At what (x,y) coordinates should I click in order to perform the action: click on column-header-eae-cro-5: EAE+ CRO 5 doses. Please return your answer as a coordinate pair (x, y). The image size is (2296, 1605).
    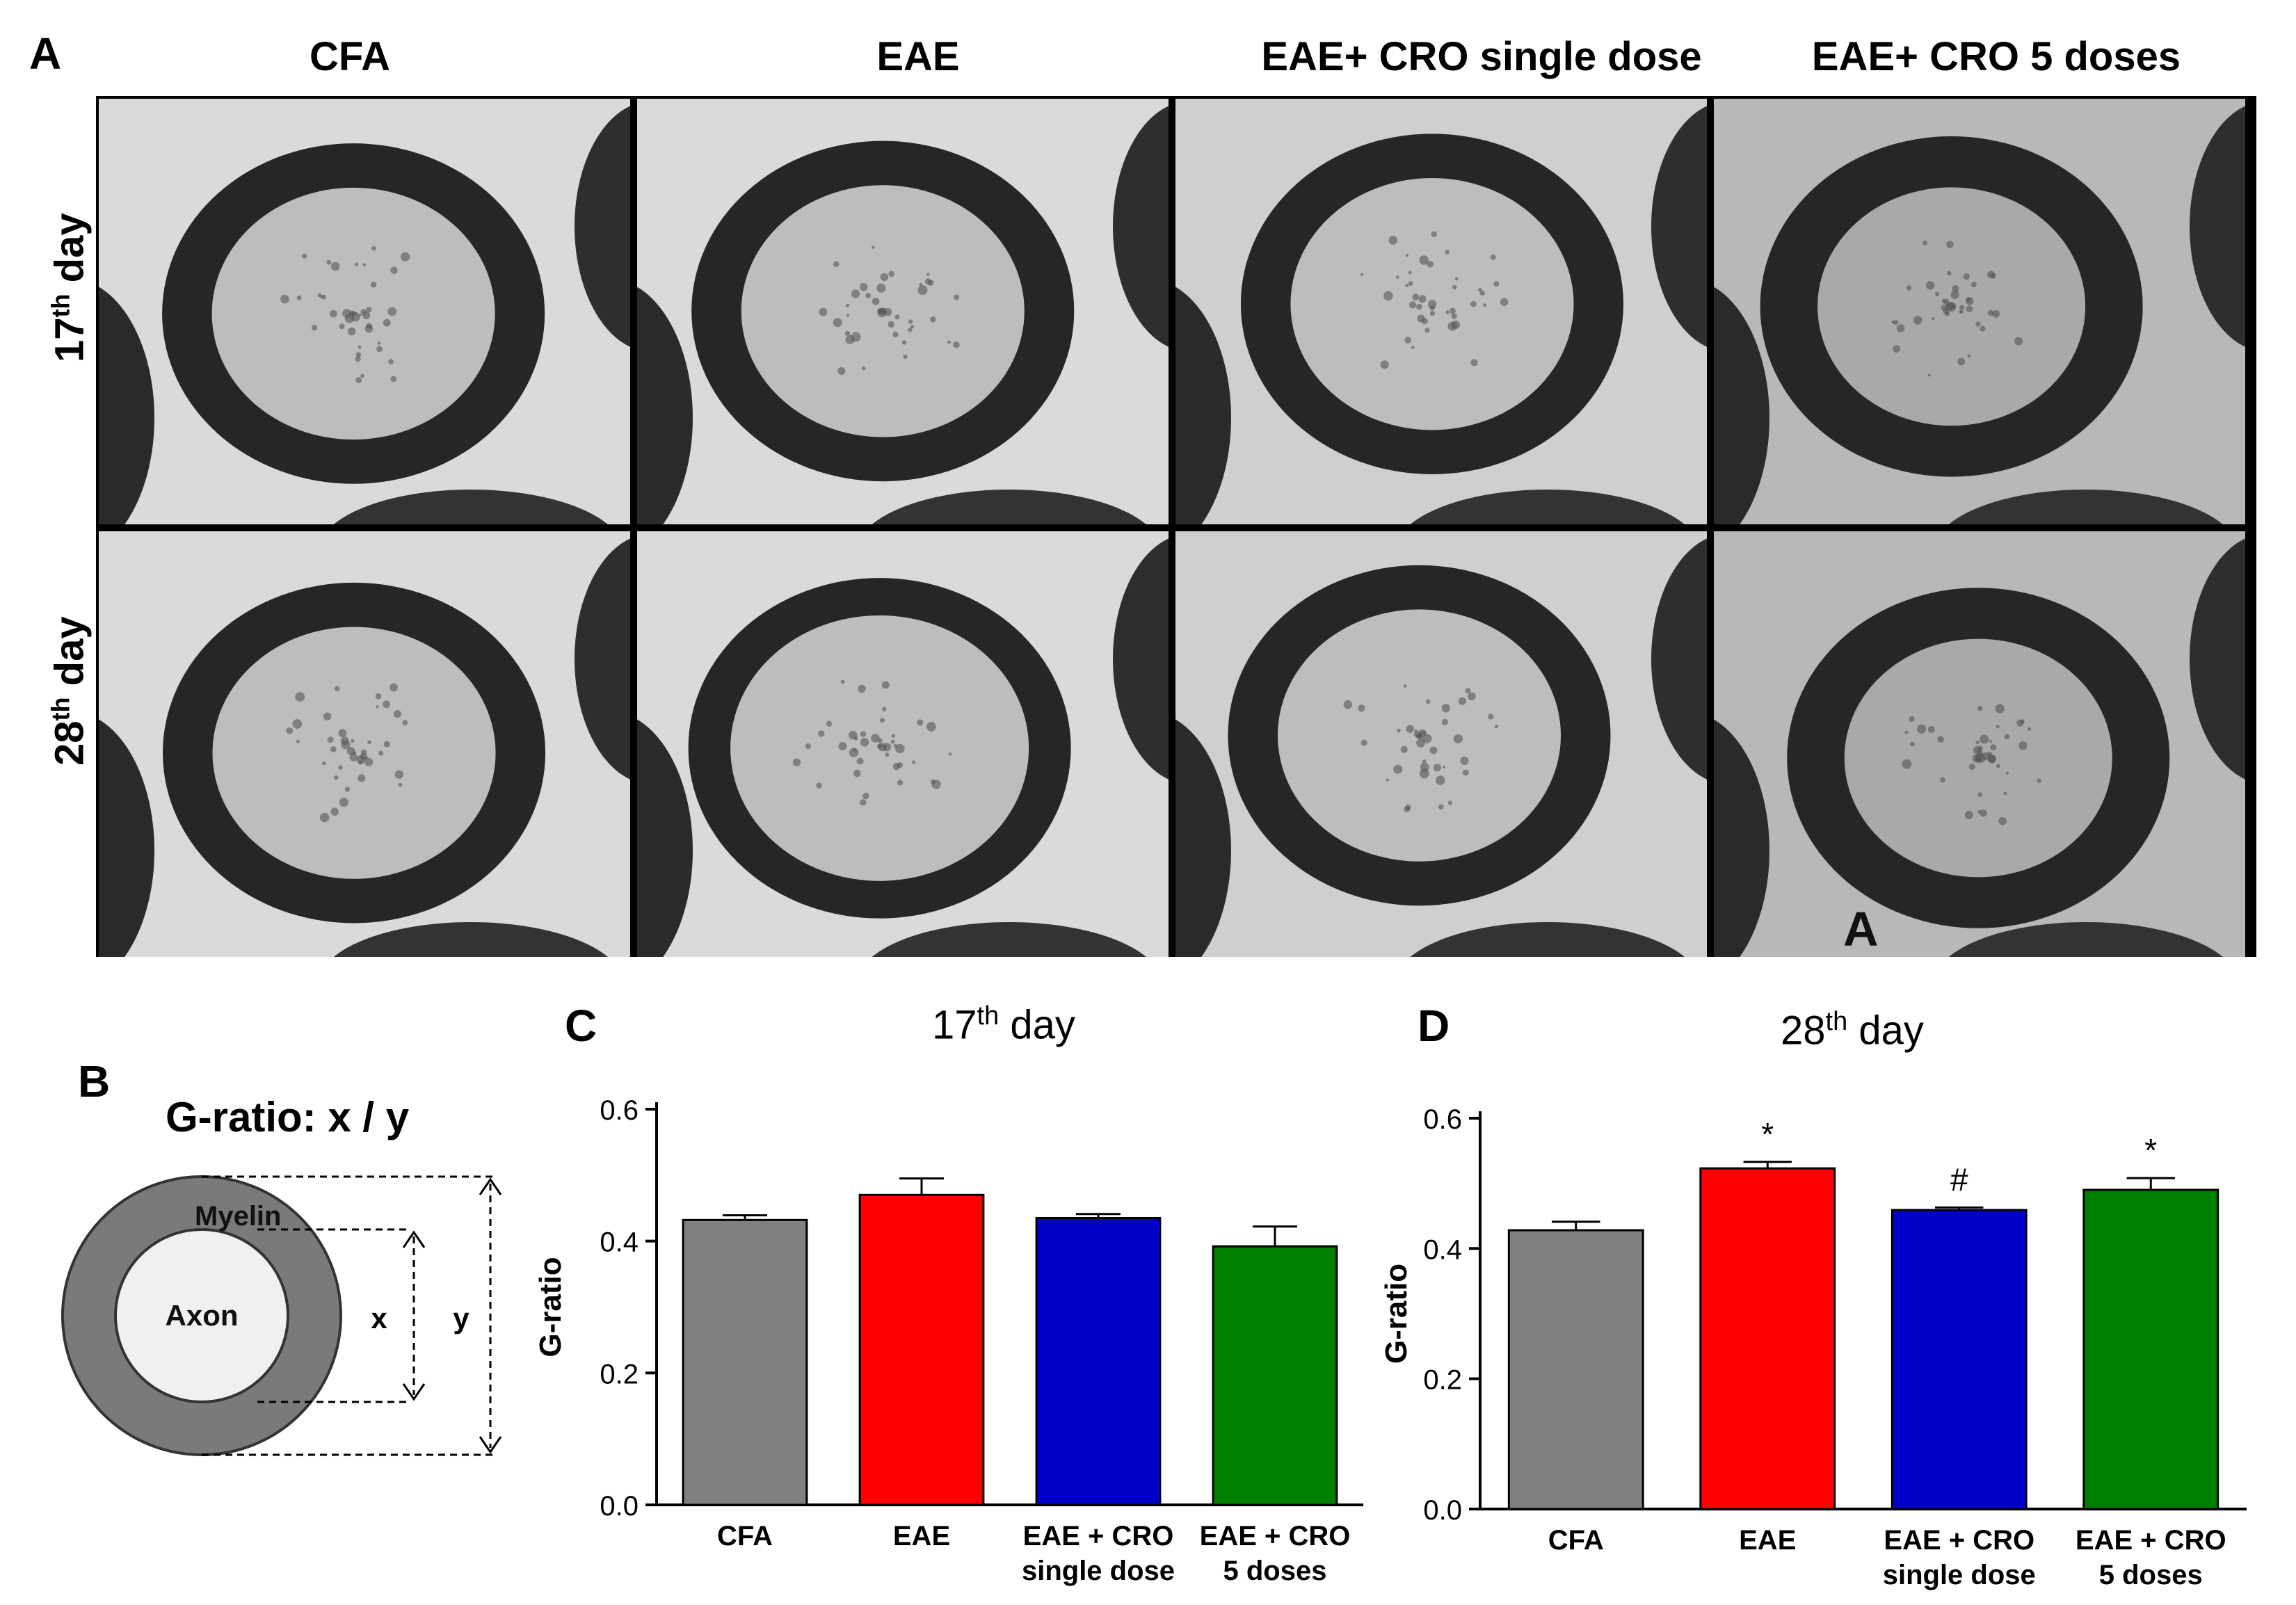
    Looking at the image, I should click on (1996, 57).